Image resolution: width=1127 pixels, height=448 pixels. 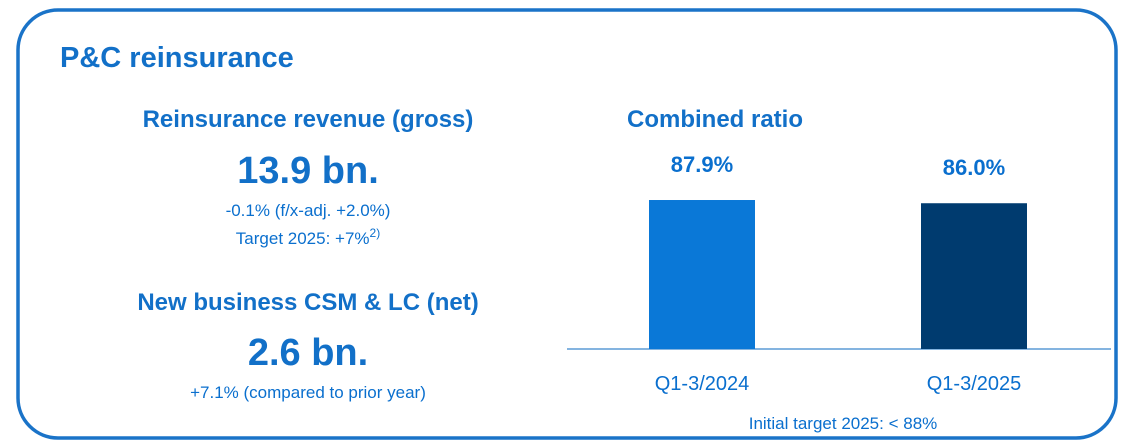 What do you see at coordinates (702, 384) in the screenshot?
I see `x-tick-label: Q1-3/2024` at bounding box center [702, 384].